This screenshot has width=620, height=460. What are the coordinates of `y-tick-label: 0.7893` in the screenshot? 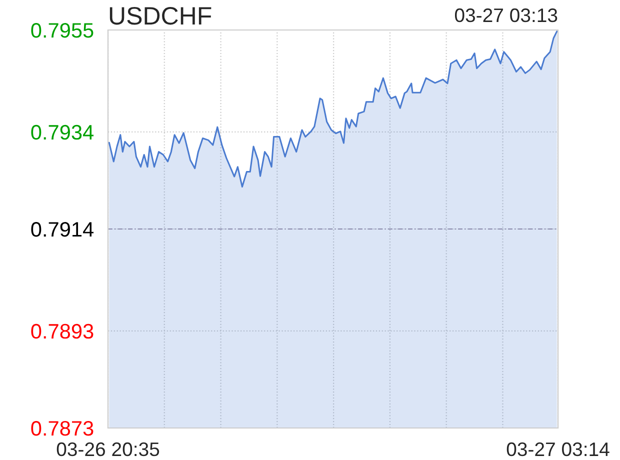 It's located at (62, 331).